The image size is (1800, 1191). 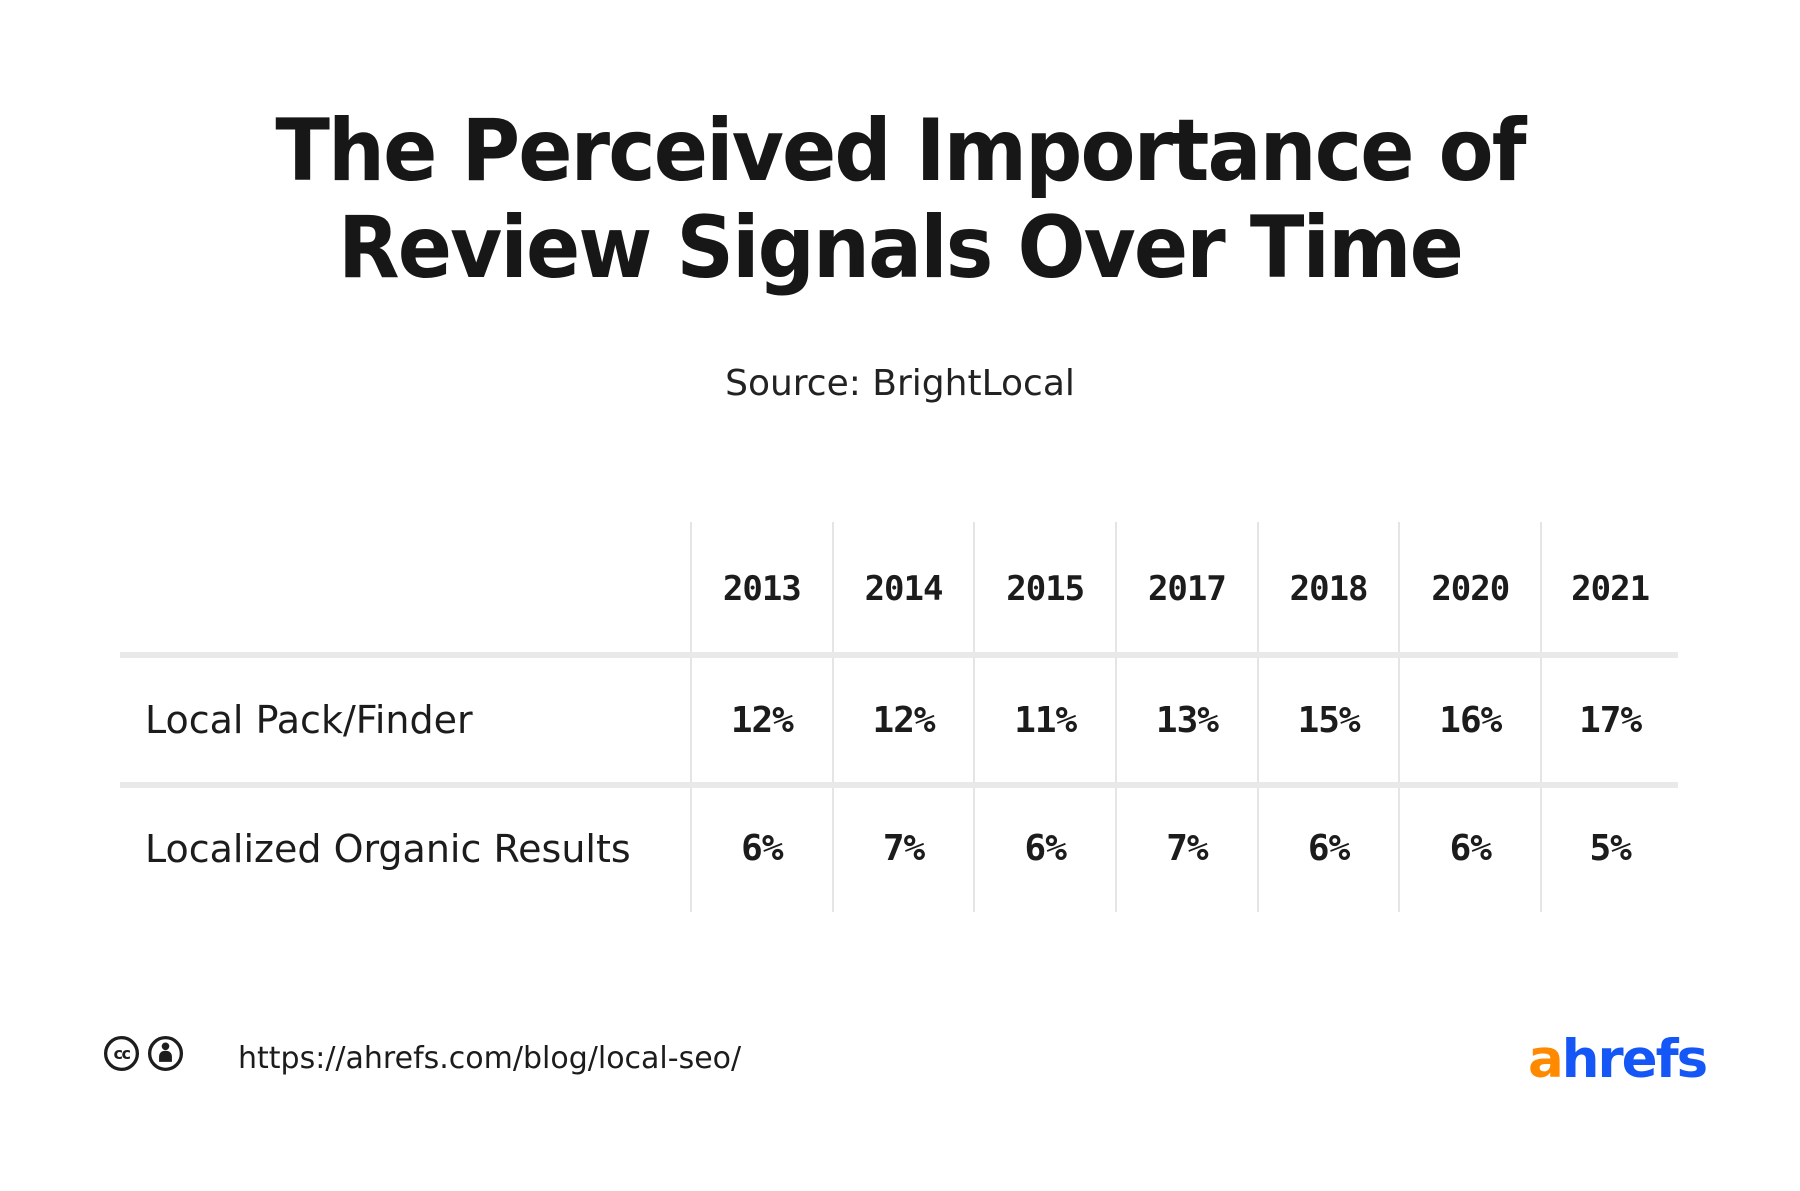 What do you see at coordinates (899, 655) in the screenshot?
I see `table-rule-header` at bounding box center [899, 655].